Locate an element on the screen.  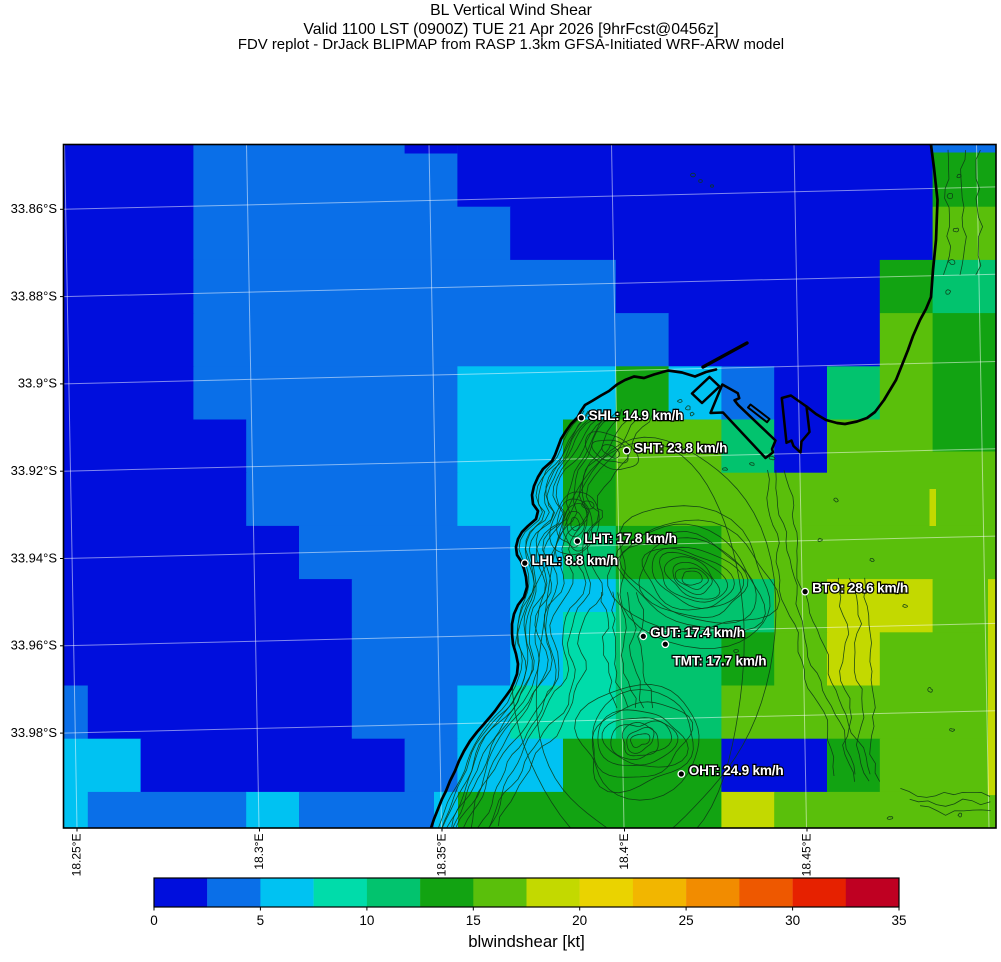
svg-text: blwindshear [kt] is located at coordinates (526, 941).